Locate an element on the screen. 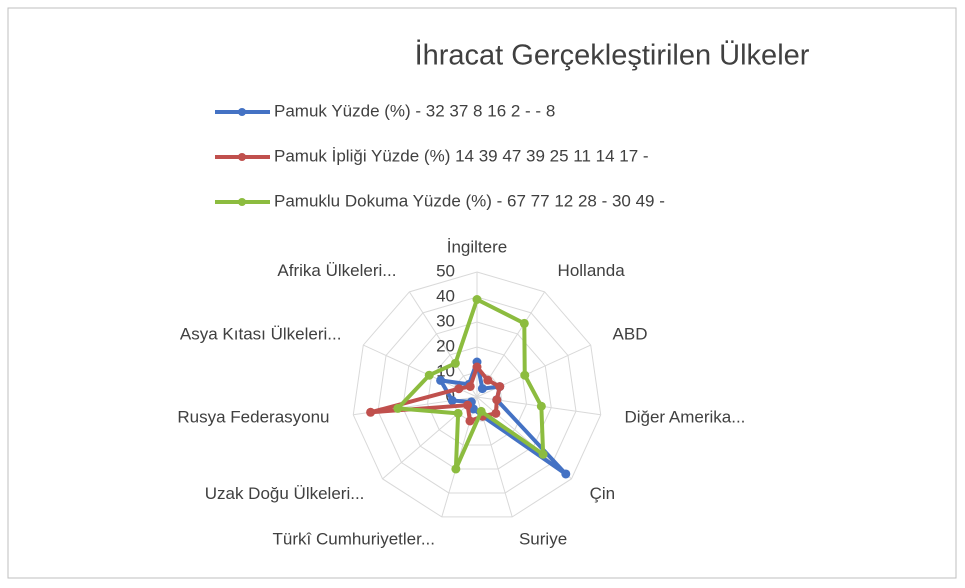  spoke is located at coordinates (443, 344).